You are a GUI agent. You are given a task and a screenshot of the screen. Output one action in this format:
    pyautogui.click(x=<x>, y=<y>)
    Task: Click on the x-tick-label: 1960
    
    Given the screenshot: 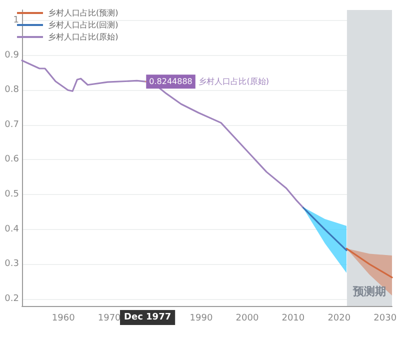 What is the action you would take?
    pyautogui.click(x=64, y=319)
    